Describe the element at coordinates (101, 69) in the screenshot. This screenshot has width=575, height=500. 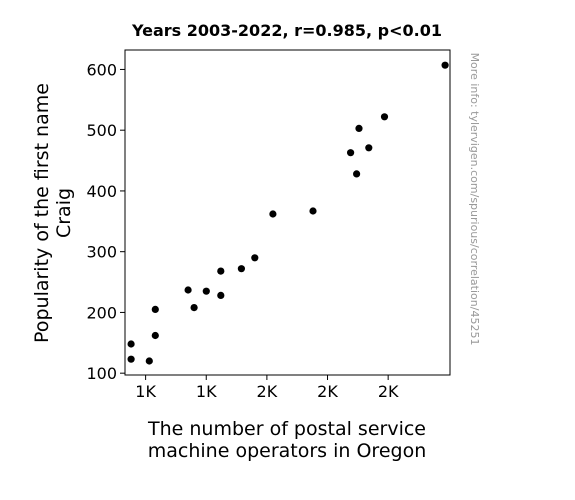
I see `y-tick-label: 600` at that location.